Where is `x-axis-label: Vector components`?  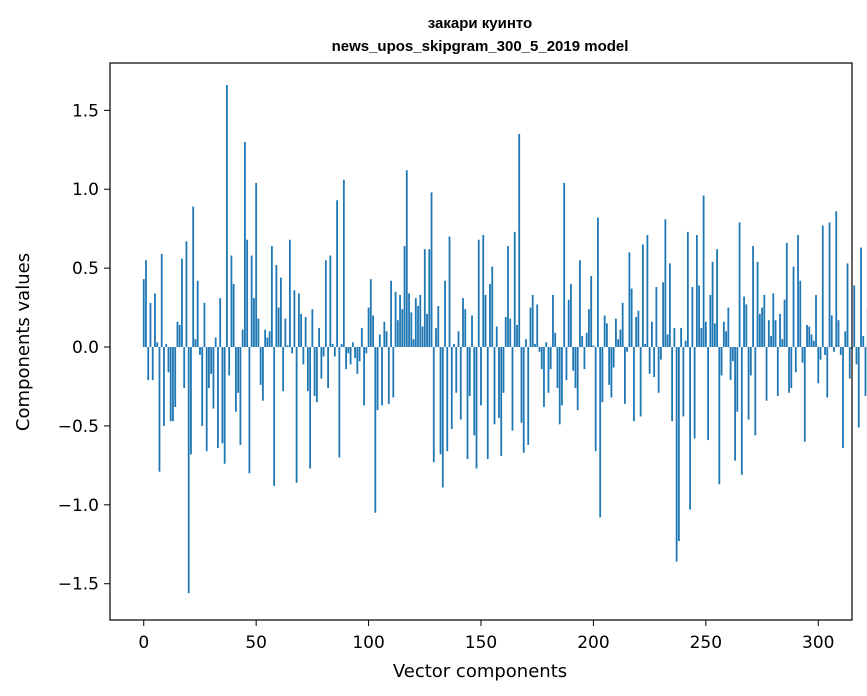 x-axis-label: Vector components is located at coordinates (480, 671).